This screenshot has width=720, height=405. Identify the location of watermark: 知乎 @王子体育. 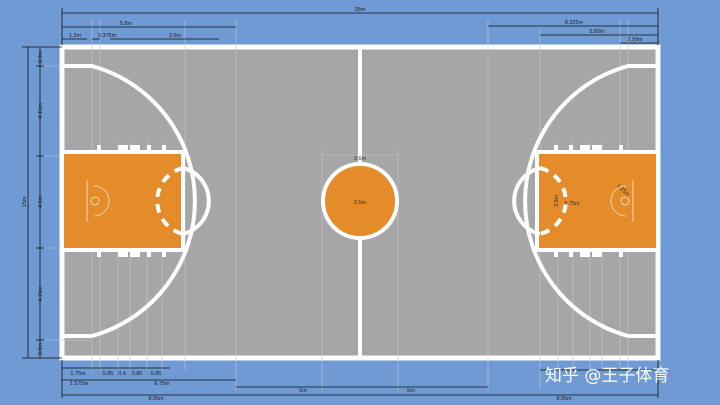
(607, 376).